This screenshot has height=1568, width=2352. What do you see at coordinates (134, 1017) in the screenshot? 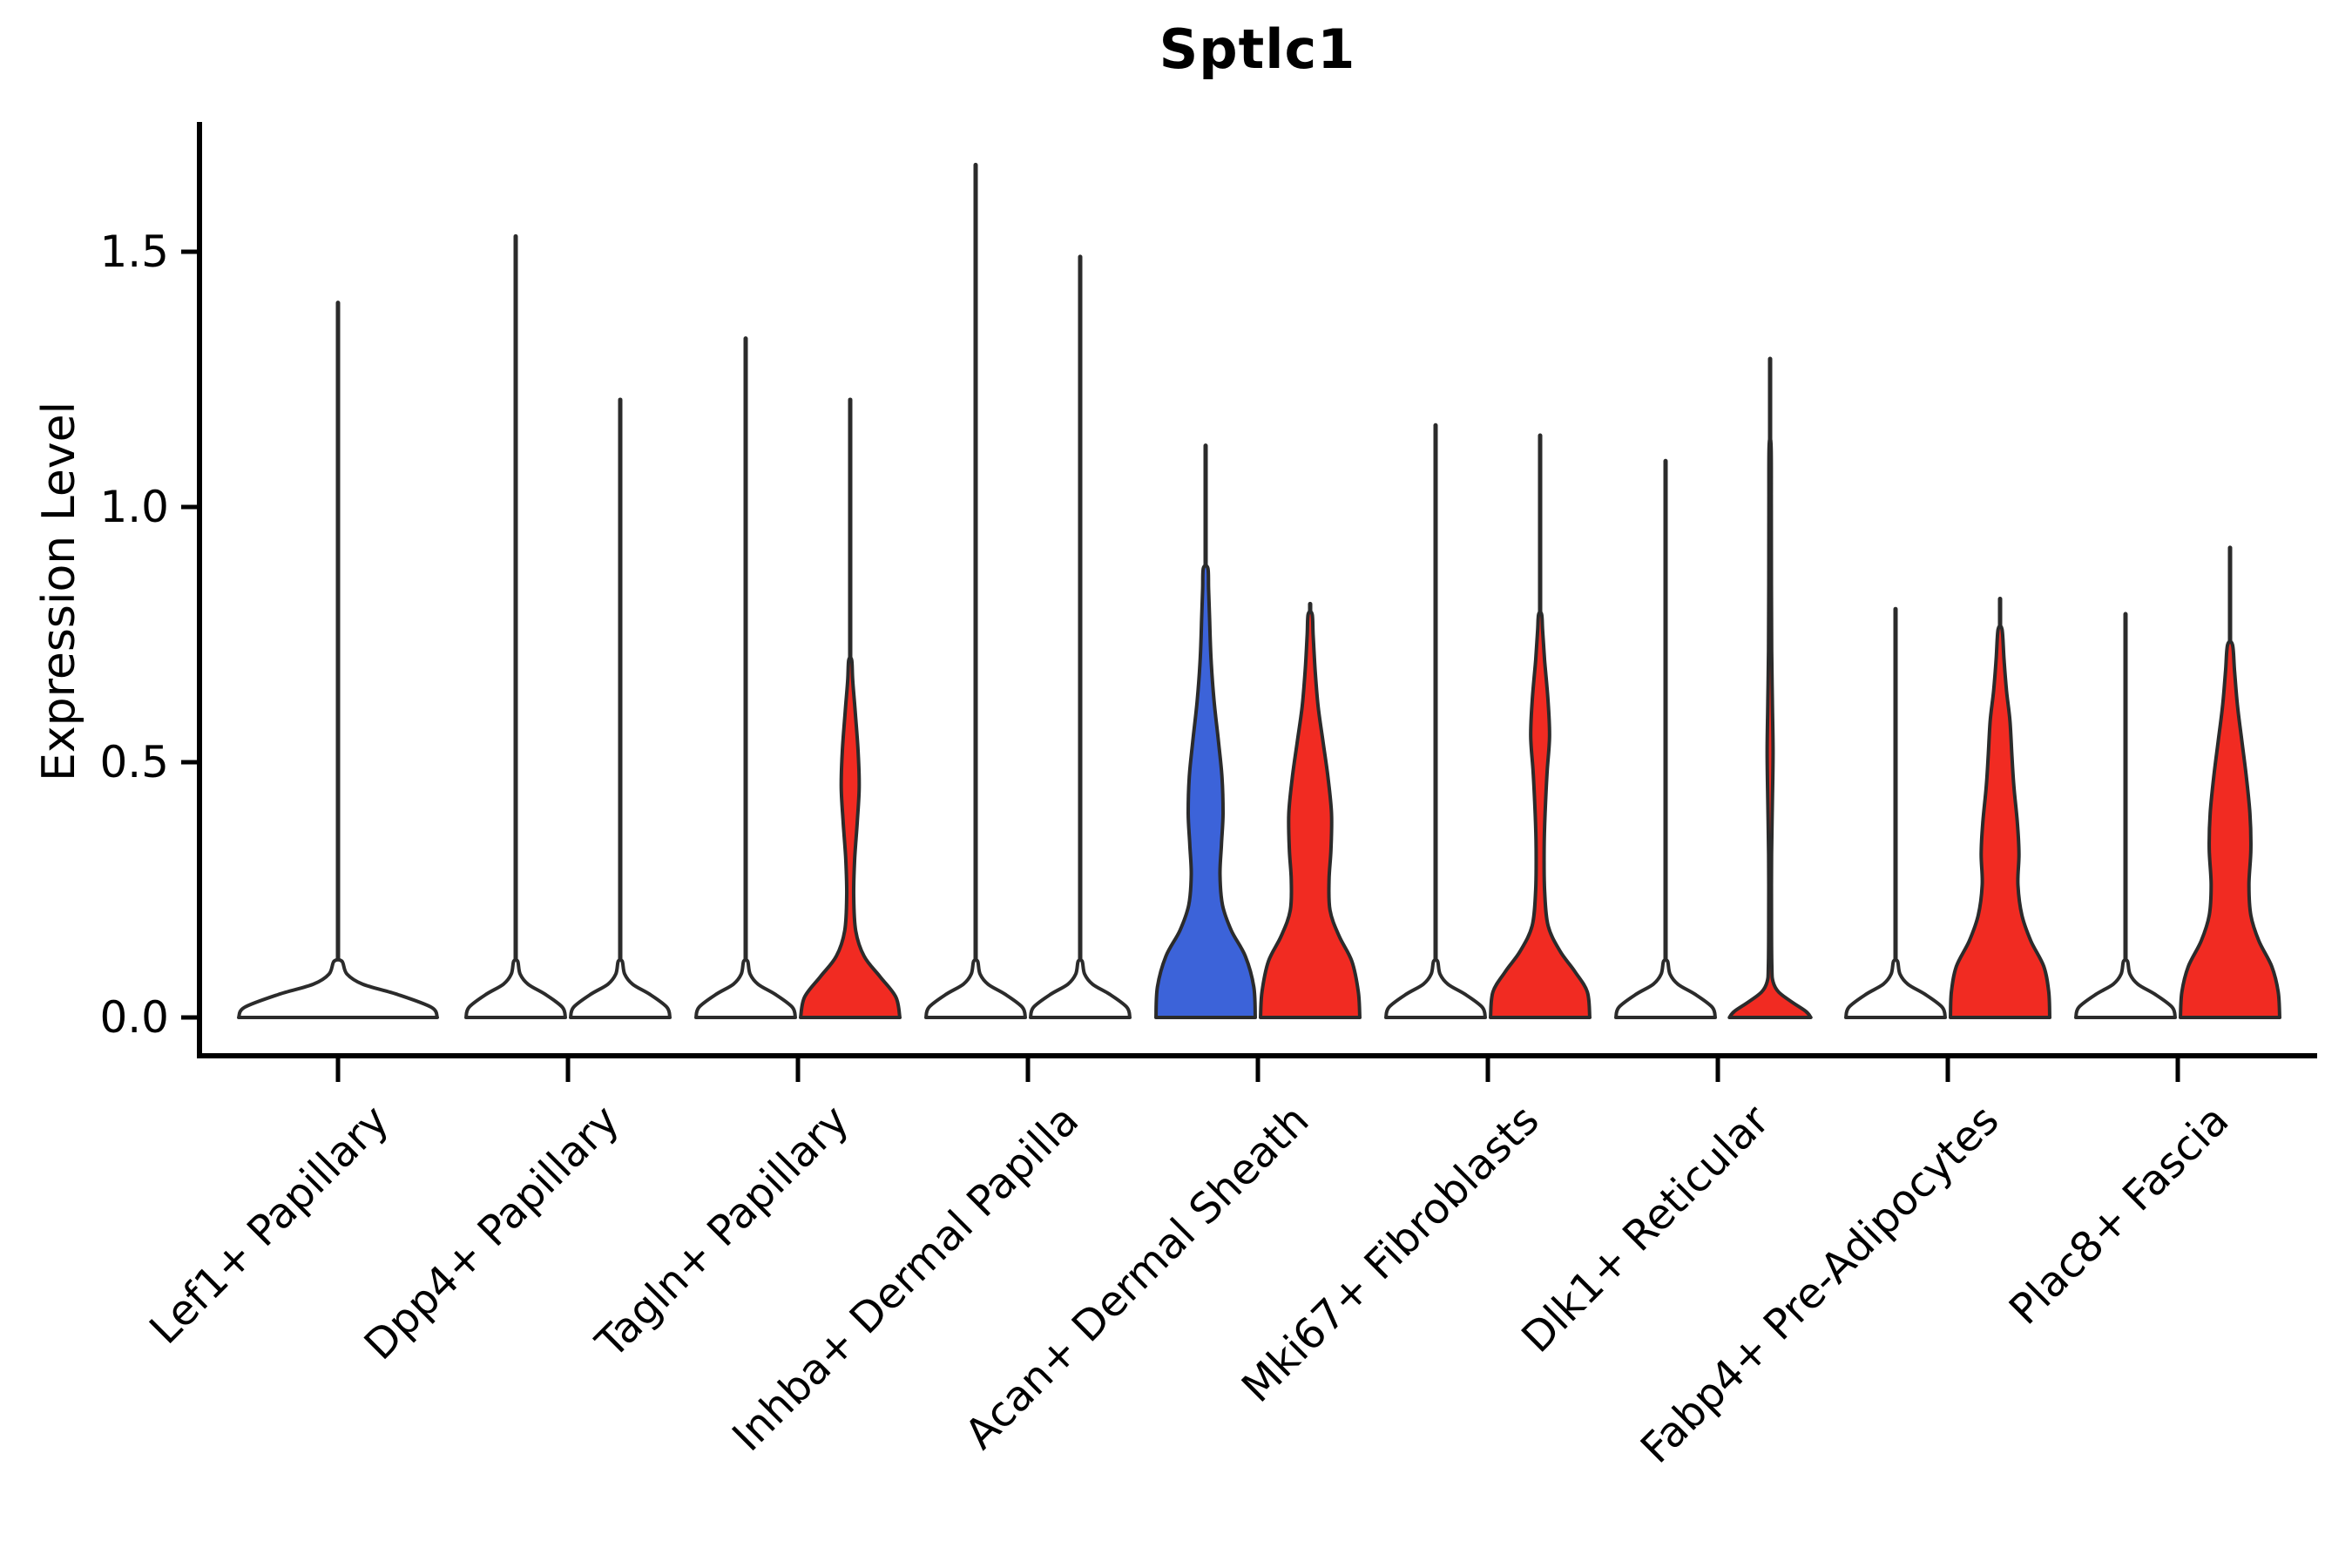
I see `y-tick-label: 0.0` at bounding box center [134, 1017].